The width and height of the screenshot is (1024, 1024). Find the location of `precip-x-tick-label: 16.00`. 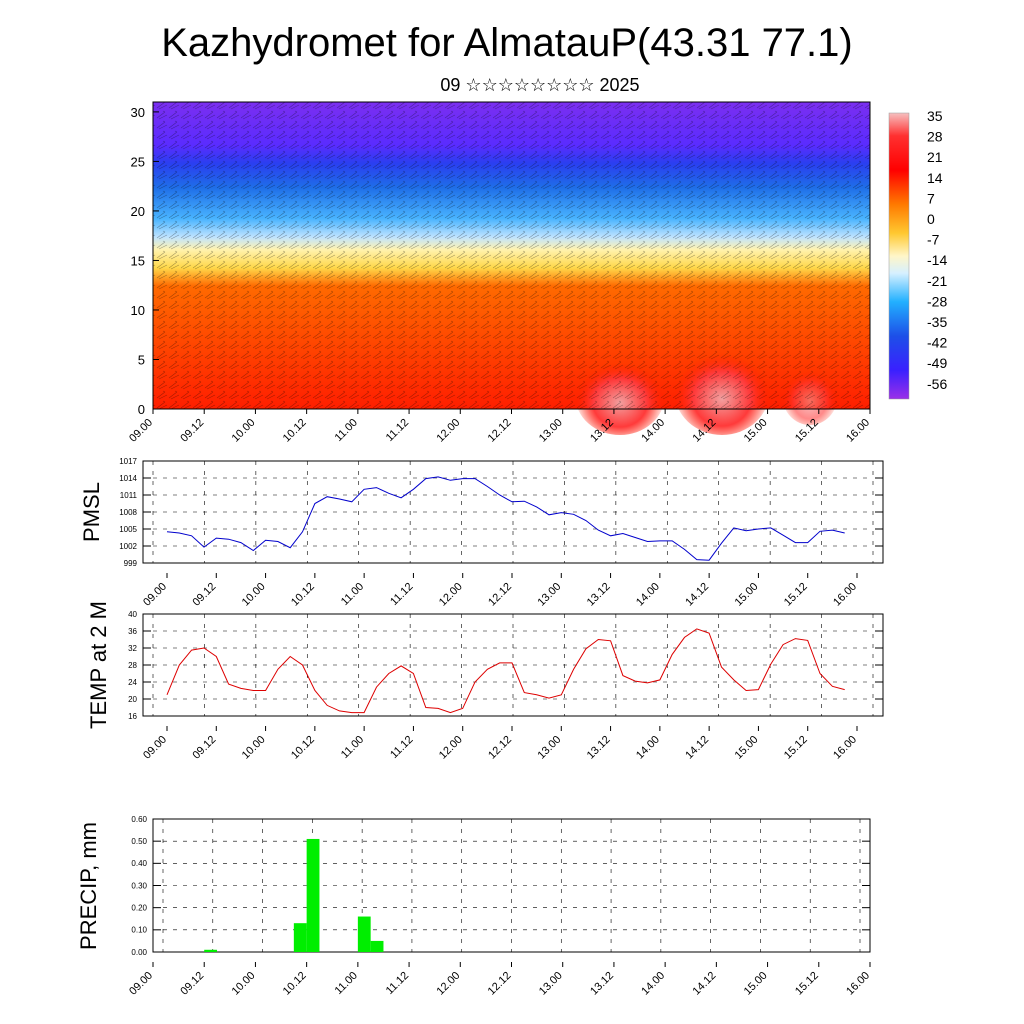

precip-x-tick-label: 16.00 is located at coordinates (858, 984).